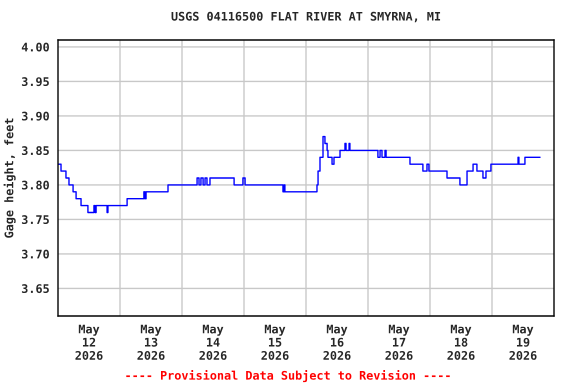 The image size is (576, 384). Describe the element at coordinates (35, 254) in the screenshot. I see `y-tick-label: 3.70` at that location.